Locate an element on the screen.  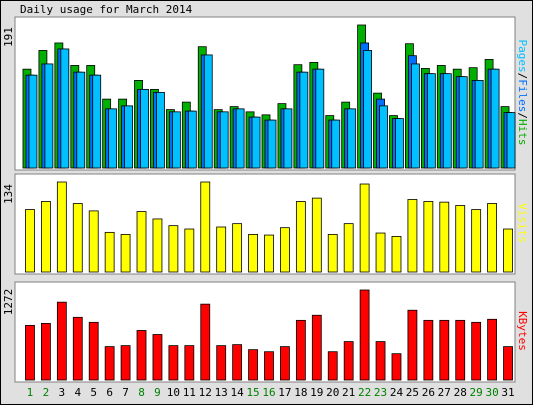
x-tick-label: 14 is located at coordinates (238, 392).